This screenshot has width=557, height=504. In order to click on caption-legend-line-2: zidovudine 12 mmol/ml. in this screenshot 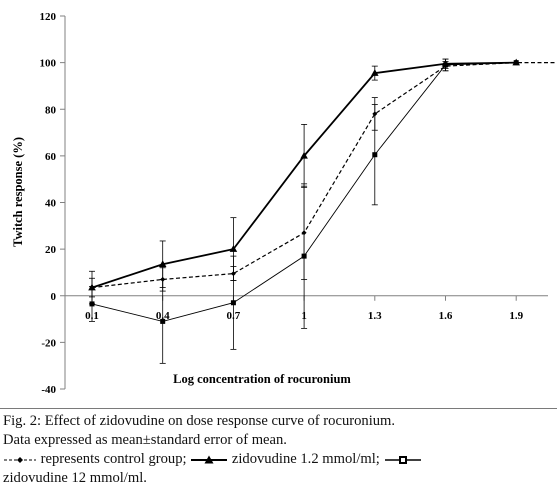, I will do `click(75, 478)`.